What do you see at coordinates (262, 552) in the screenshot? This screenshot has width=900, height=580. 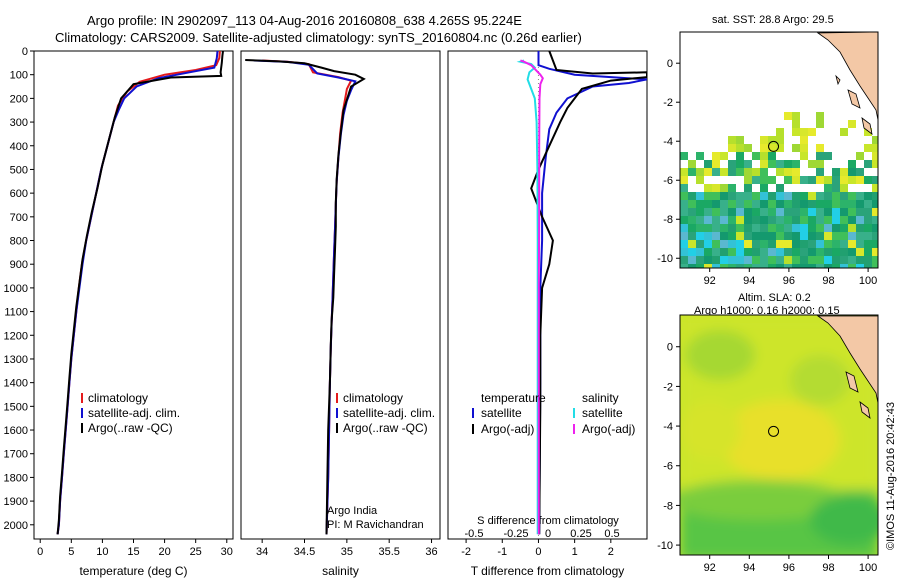 I see `salinity-xtick-label: 34` at bounding box center [262, 552].